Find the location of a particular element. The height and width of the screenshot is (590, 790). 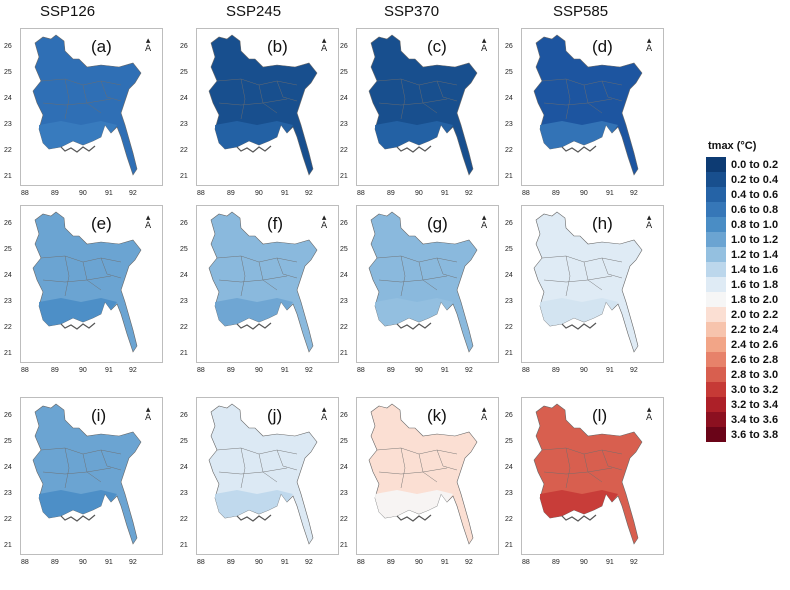

map-panel: (d) ▴ A 26 25 24 23 22 21 88 89 90 91 92 is located at coordinates (584, 112).